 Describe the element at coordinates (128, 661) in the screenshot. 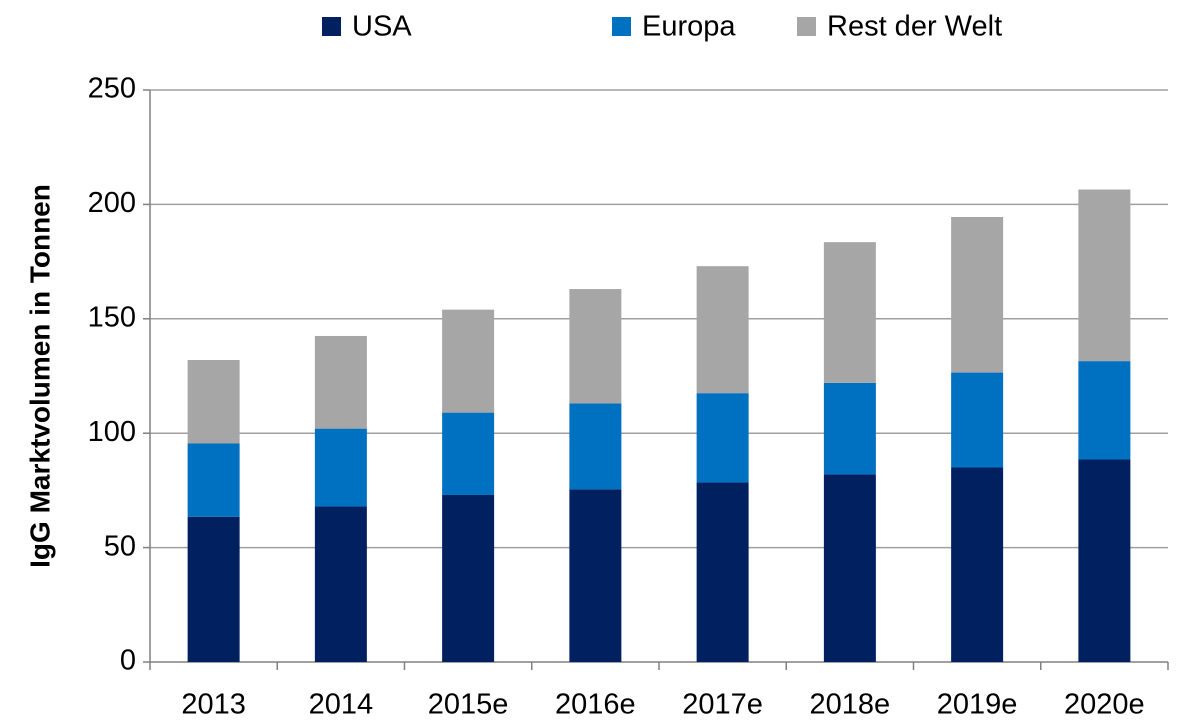

I see `y-tick-label: 0` at that location.